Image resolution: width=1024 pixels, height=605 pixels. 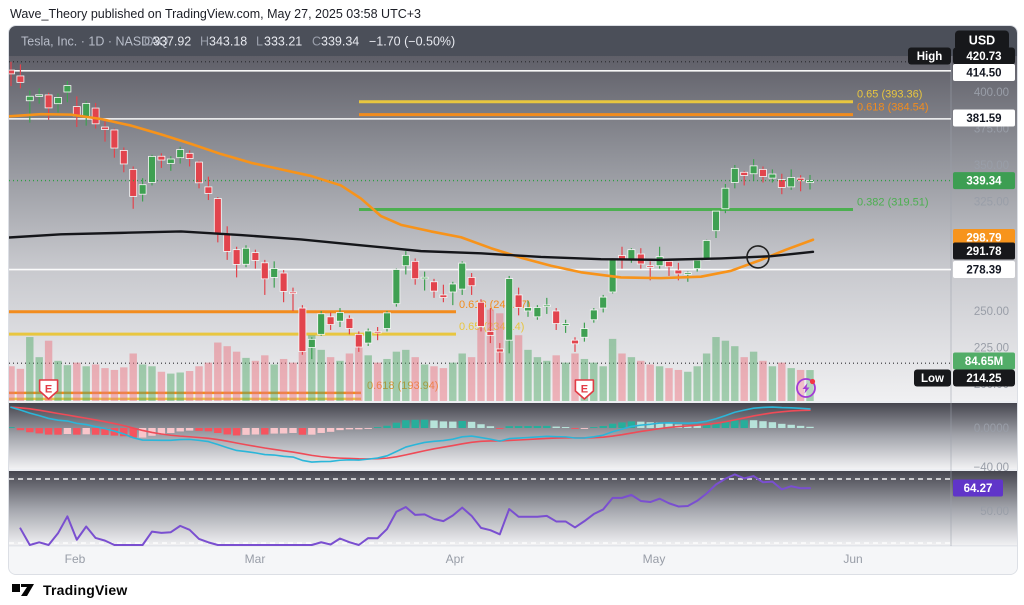 I want to click on month-label: May, so click(x=654, y=559).